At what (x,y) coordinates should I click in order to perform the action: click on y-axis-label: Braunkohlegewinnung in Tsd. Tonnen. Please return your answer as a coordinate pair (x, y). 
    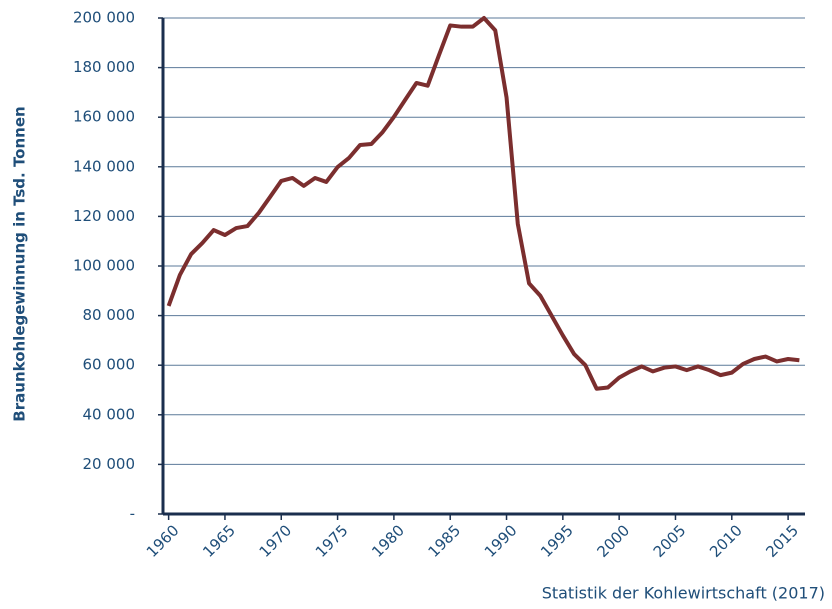
    Looking at the image, I should click on (20, 263).